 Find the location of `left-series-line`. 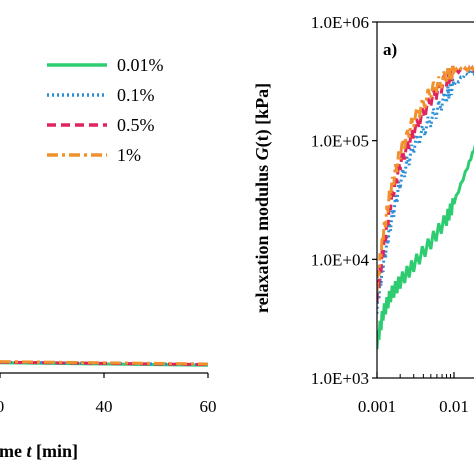

left-series-line is located at coordinates (104, 363).